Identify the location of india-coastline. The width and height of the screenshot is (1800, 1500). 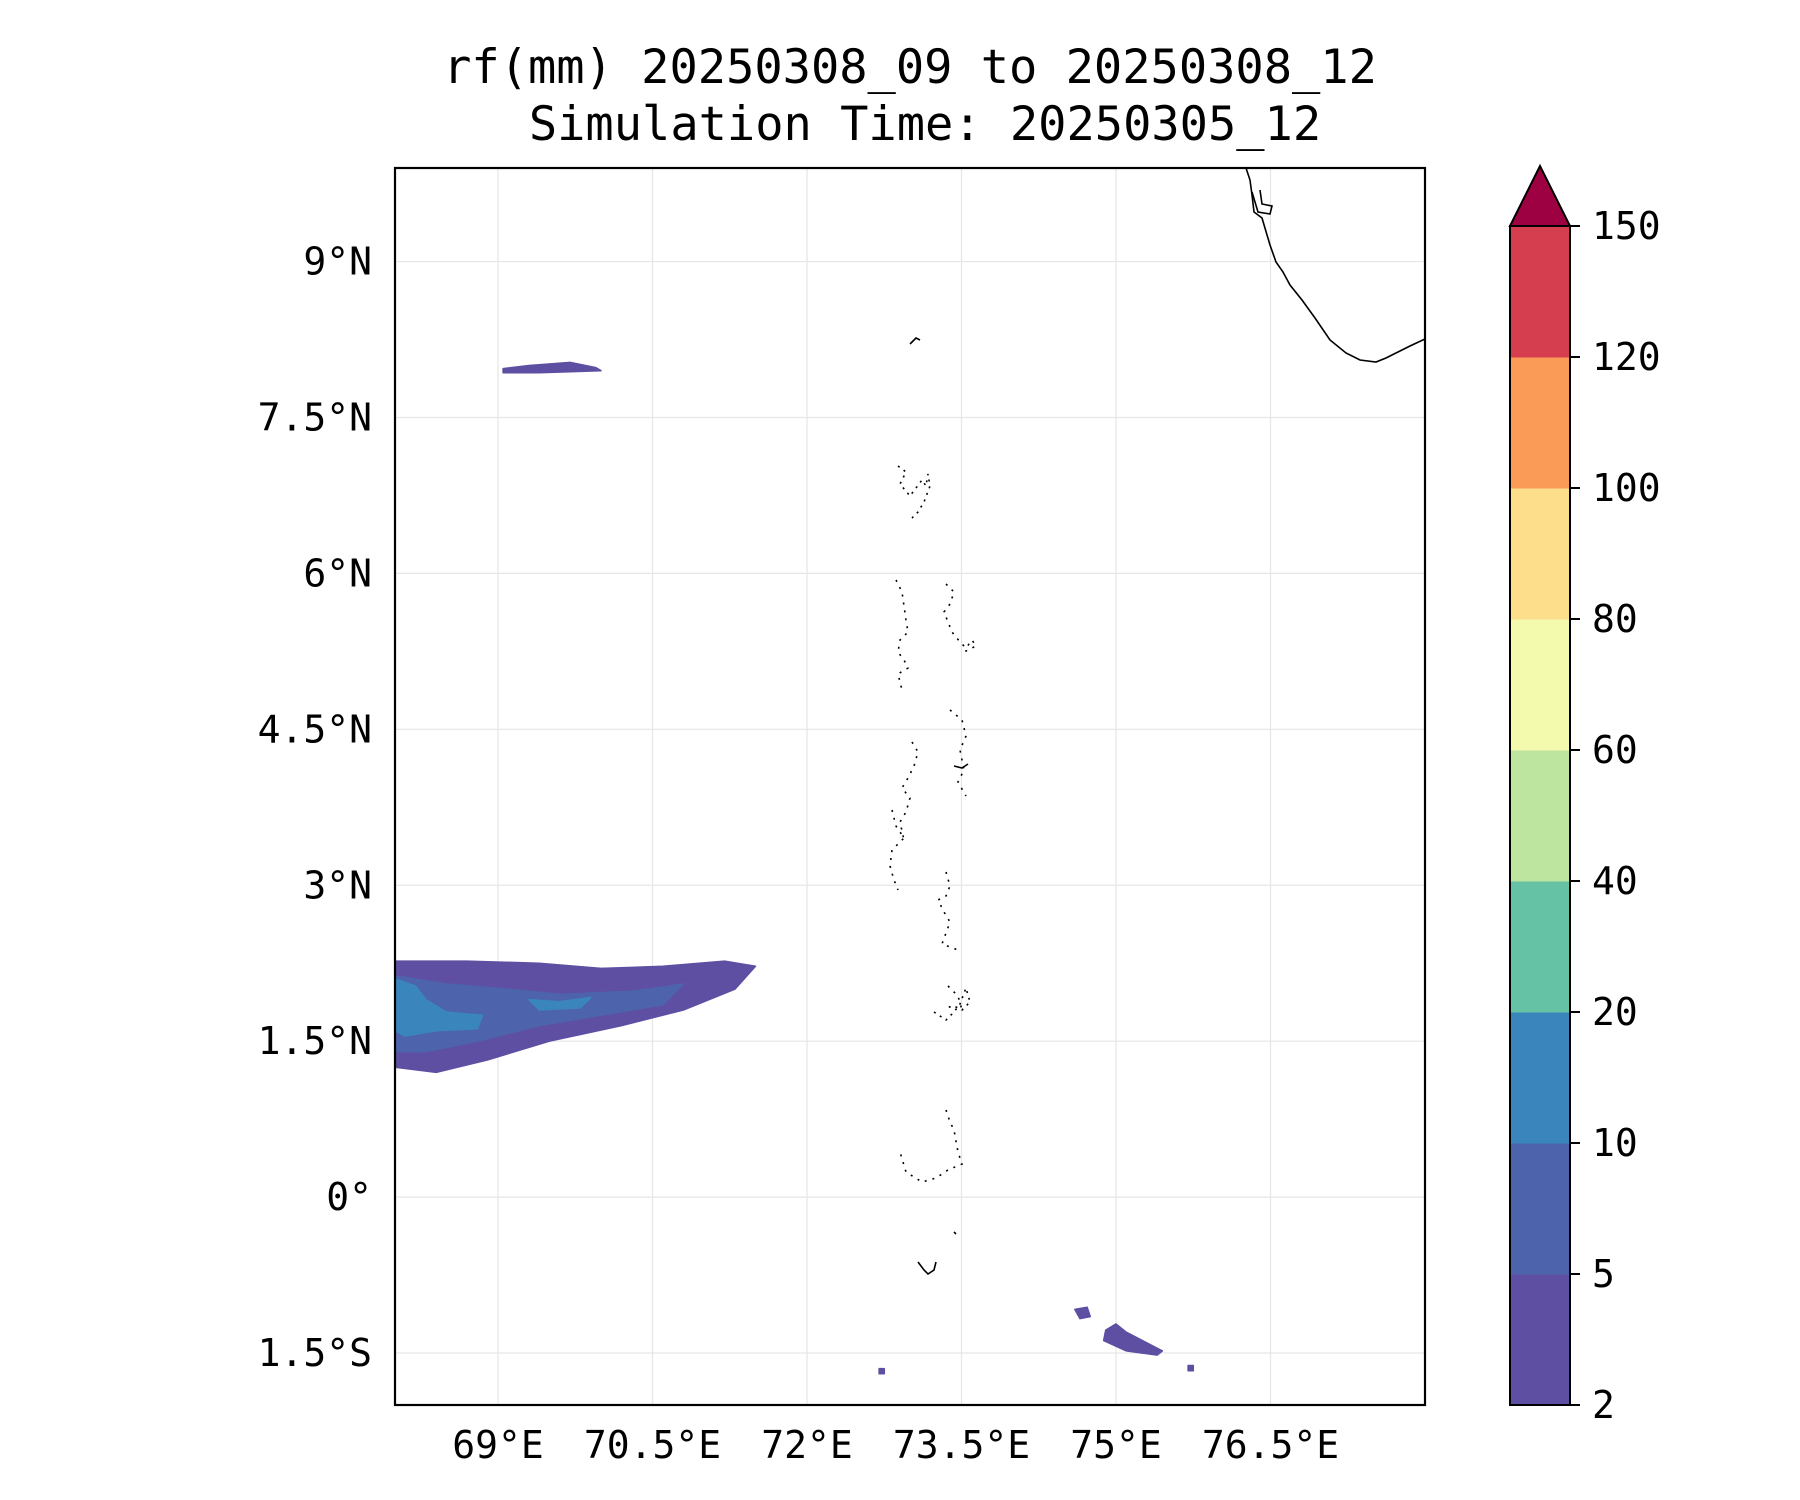
(1335, 265).